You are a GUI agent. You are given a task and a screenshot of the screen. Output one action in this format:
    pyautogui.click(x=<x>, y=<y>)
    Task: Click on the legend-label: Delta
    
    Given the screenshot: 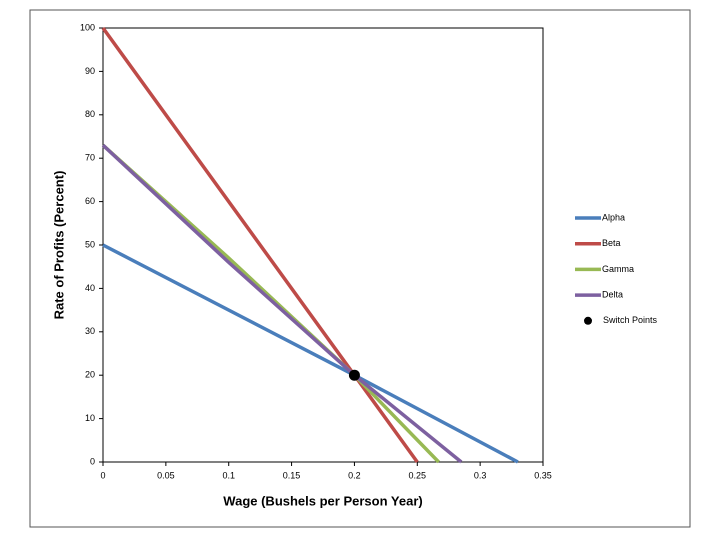 What is the action you would take?
    pyautogui.click(x=612, y=294)
    